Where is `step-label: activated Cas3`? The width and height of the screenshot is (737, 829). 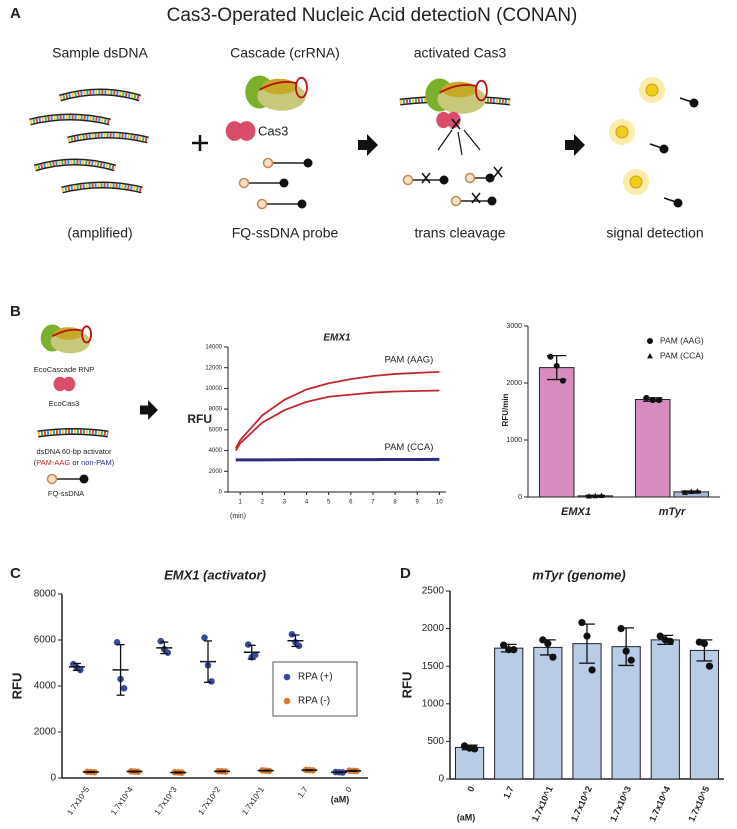
step-label: activated Cas3 is located at coordinates (460, 53).